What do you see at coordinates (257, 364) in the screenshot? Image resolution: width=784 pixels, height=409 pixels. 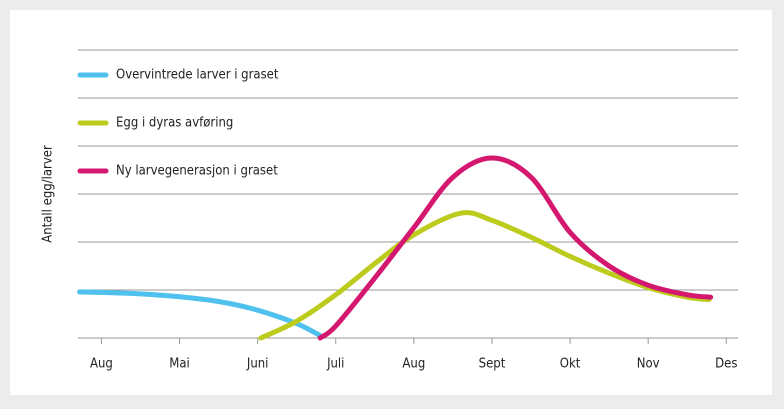 I see `x-tick-label: Juni` at bounding box center [257, 364].